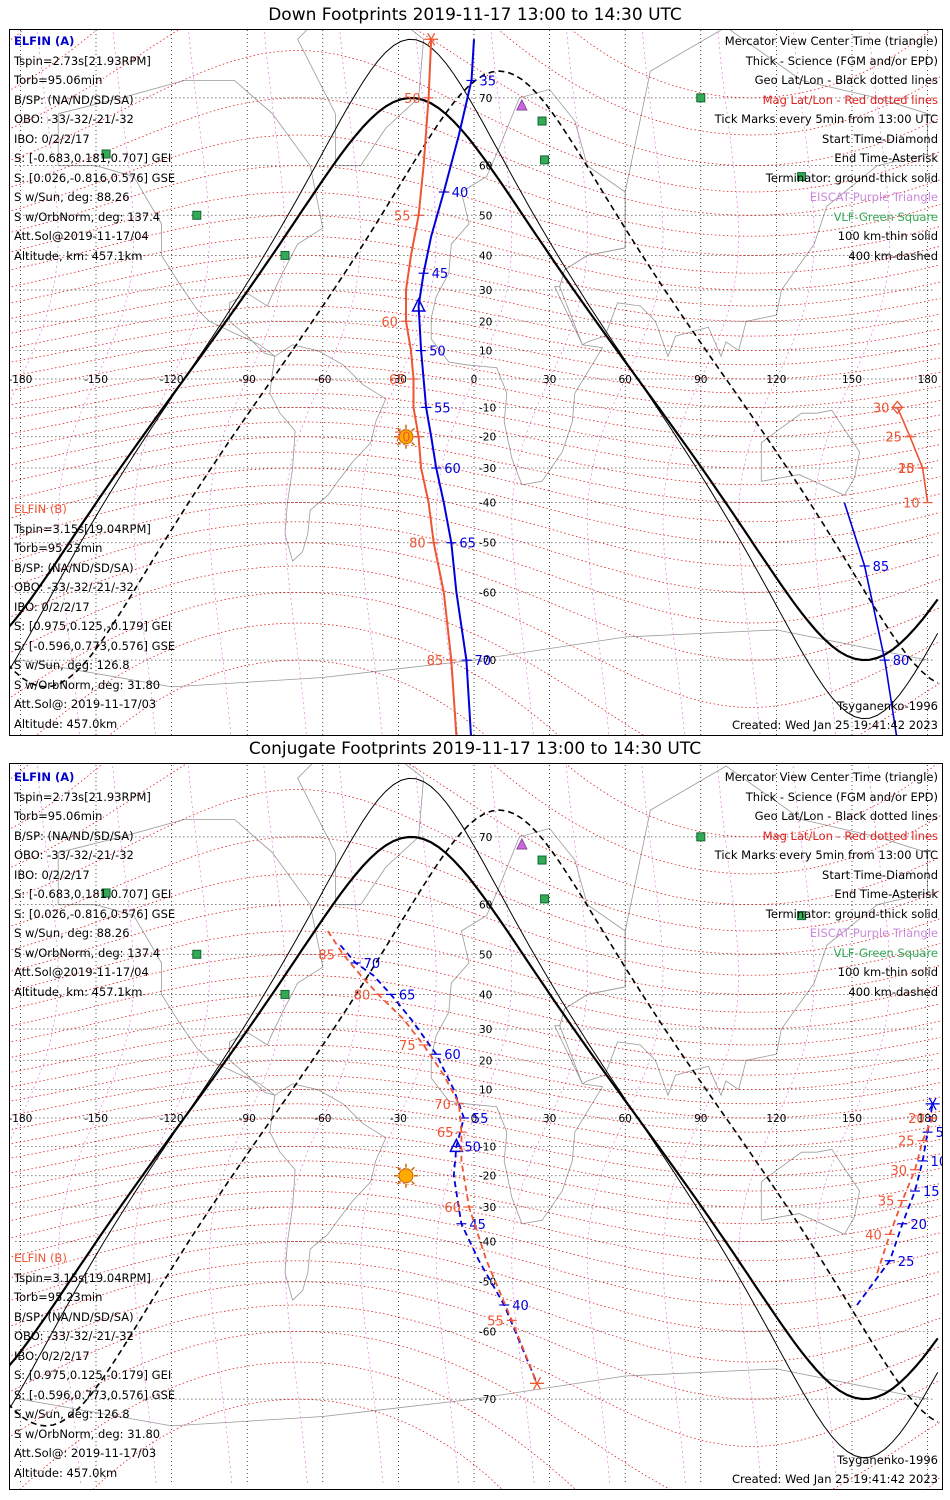  What do you see at coordinates (873, 197) in the screenshot?
I see `legend-eiscat: EISCAT-Purple Triangle` at bounding box center [873, 197].